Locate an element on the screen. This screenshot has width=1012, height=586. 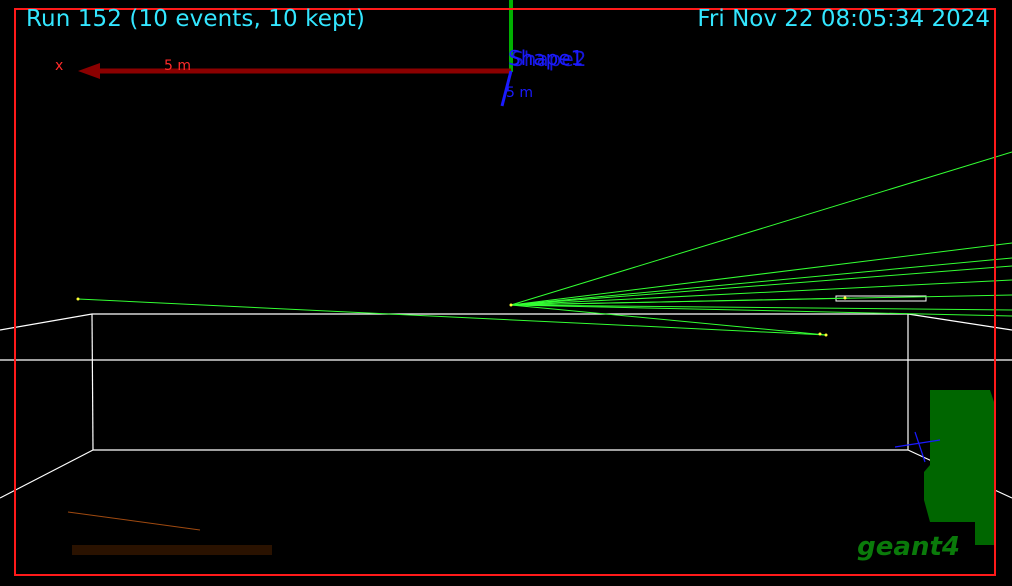
x-axis-arrowhead is located at coordinates (89, 71).